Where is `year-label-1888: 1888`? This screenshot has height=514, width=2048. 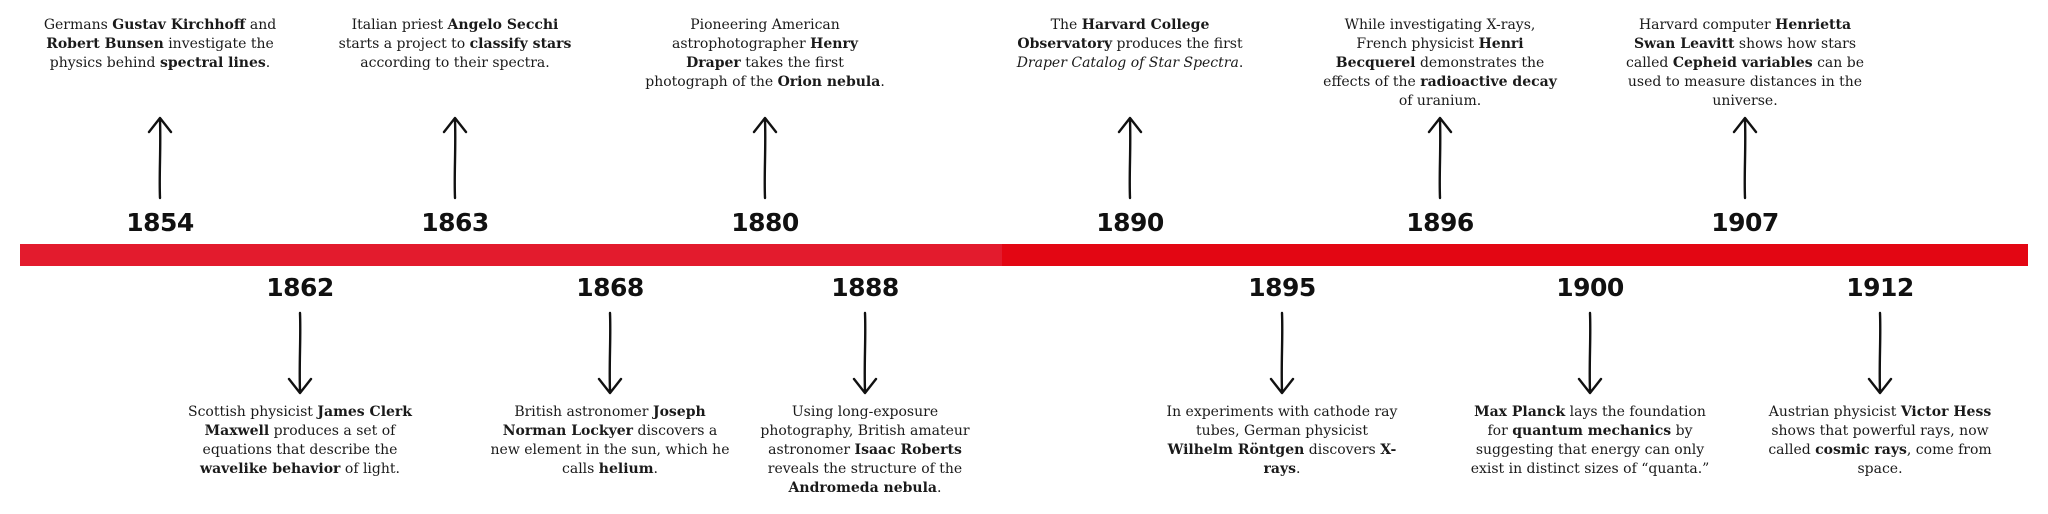
year-label-1888: 1888 is located at coordinates (865, 287).